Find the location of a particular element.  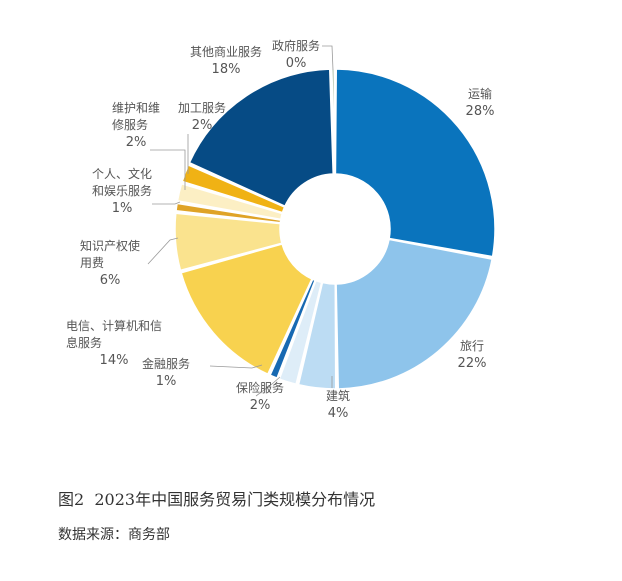

slice-percent: 18% is located at coordinates (226, 69).